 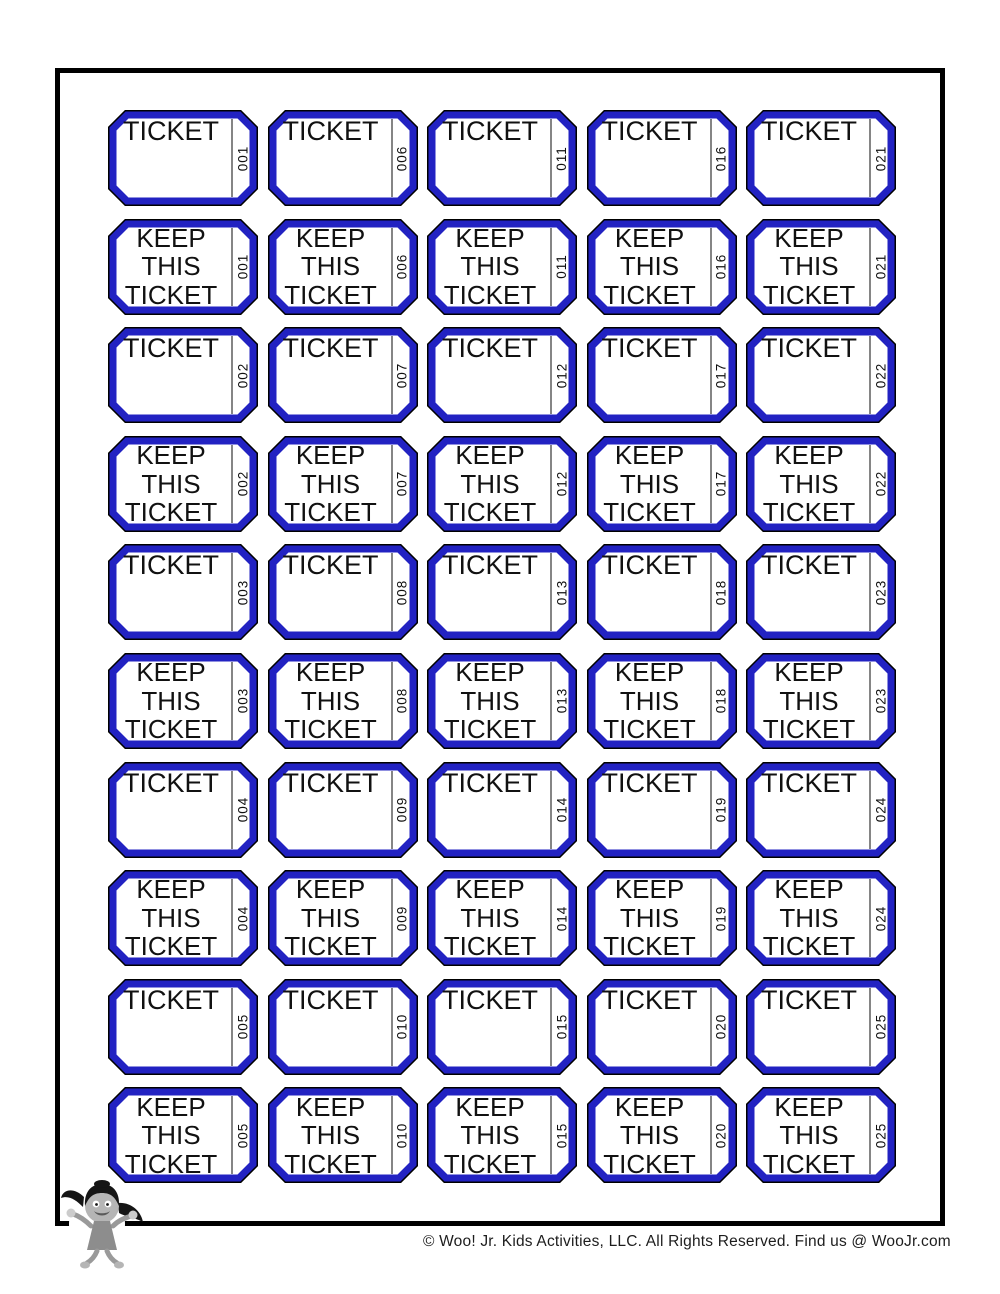 I want to click on ticket-number: 010, so click(x=402, y=1135).